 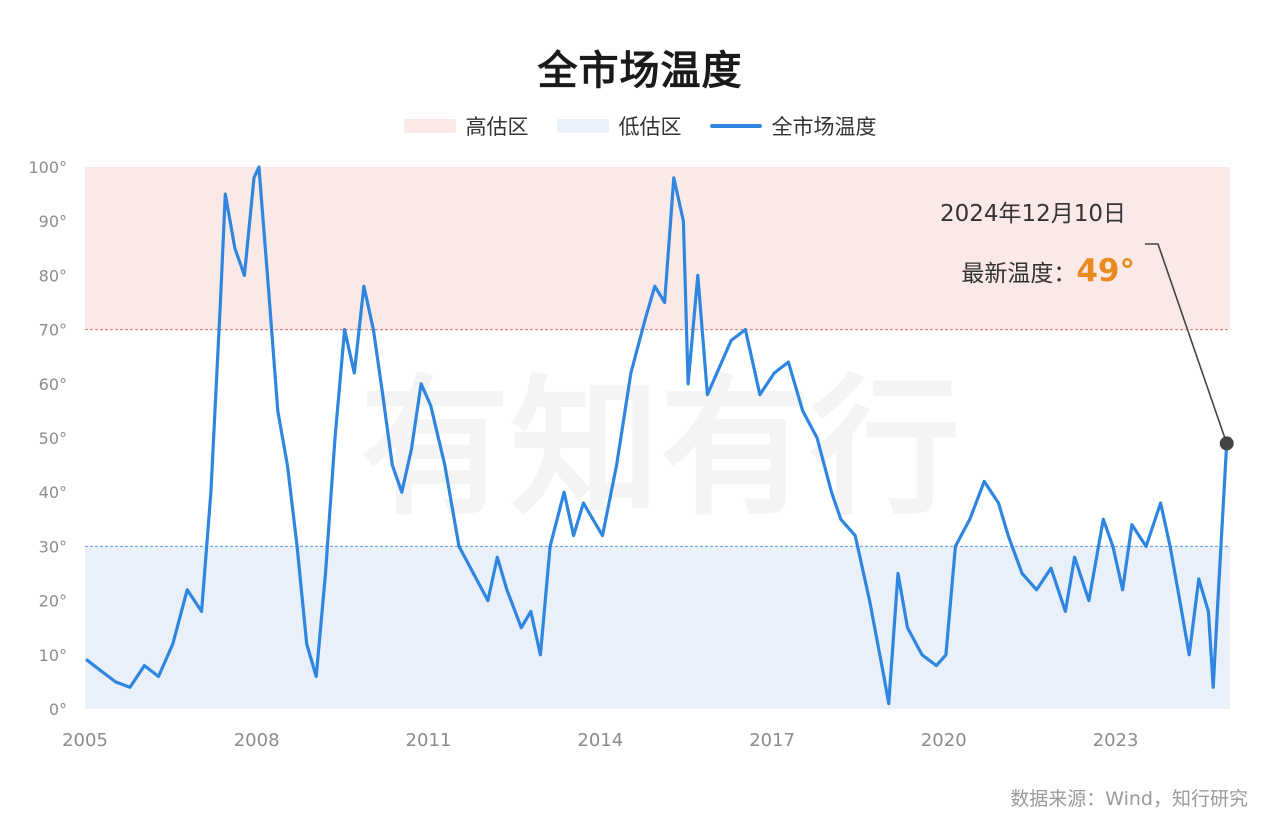 What do you see at coordinates (53, 492) in the screenshot?
I see `y-tick-label: 40°` at bounding box center [53, 492].